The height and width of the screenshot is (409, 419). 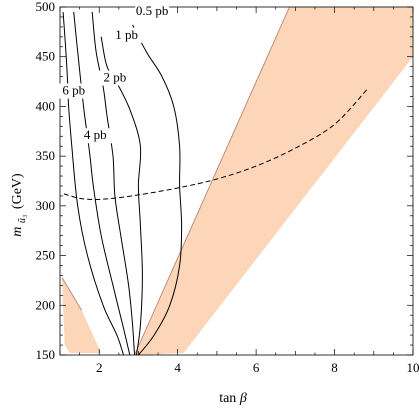 What do you see at coordinates (46, 354) in the screenshot?
I see `y-tick-label: 150` at bounding box center [46, 354].